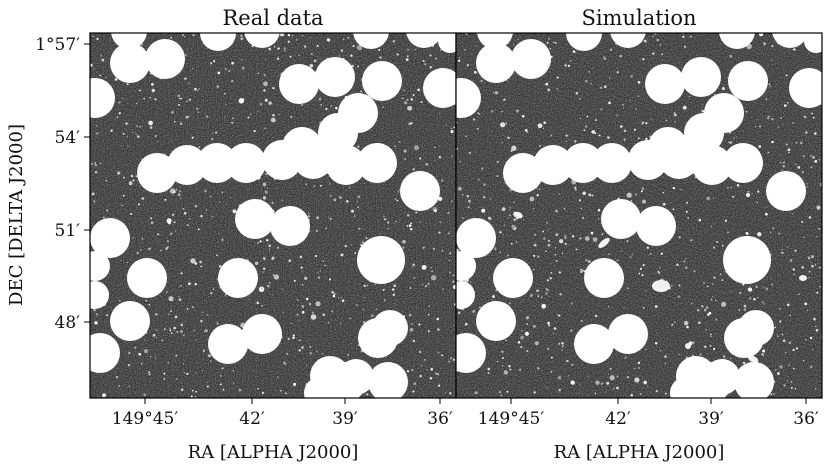  Describe the element at coordinates (604, 243) in the screenshot. I see `galaxy` at that location.